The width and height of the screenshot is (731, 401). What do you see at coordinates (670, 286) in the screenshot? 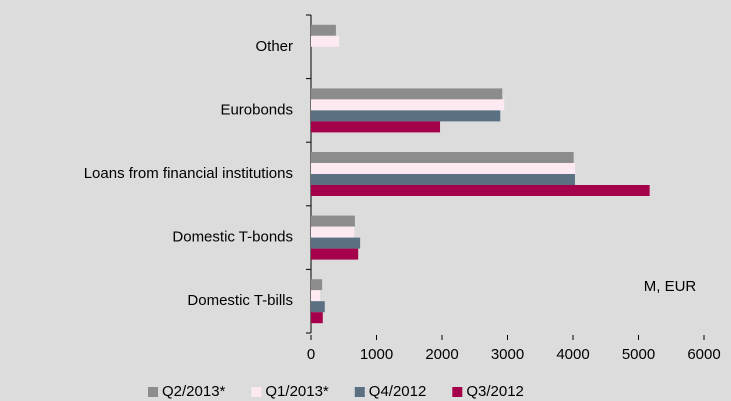
I see `annotation: M, EUR` at bounding box center [670, 286].